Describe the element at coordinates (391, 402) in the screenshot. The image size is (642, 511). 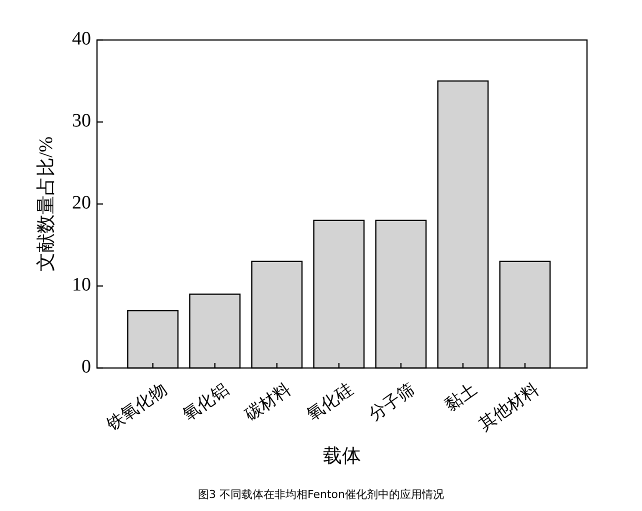
I see `x-tick-label: 分子筛` at that location.